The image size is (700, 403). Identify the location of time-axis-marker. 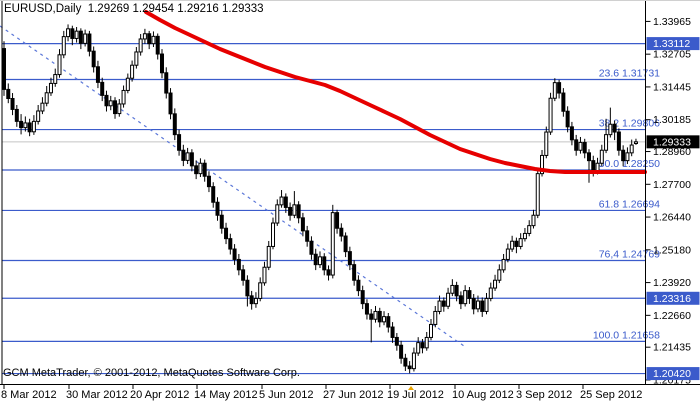
(411, 388).